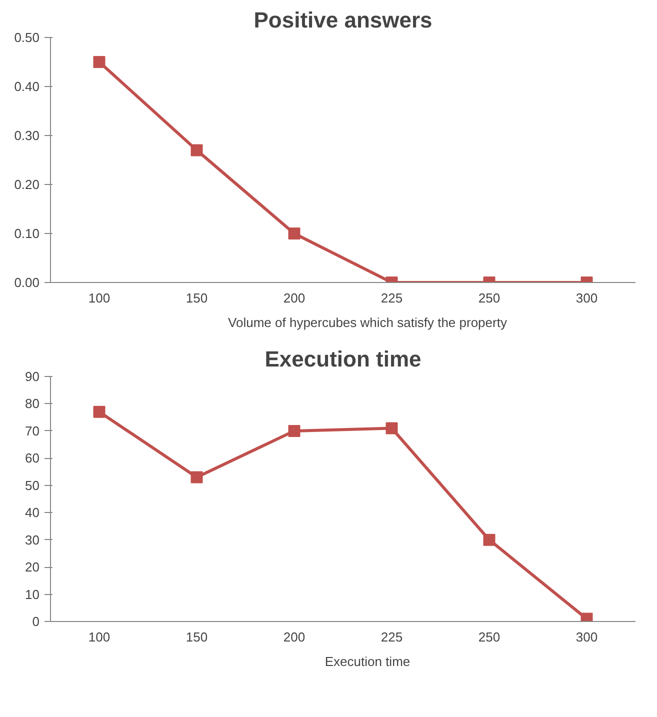 This screenshot has height=717, width=657. Describe the element at coordinates (32, 567) in the screenshot. I see `y-tick-label: 20` at that location.